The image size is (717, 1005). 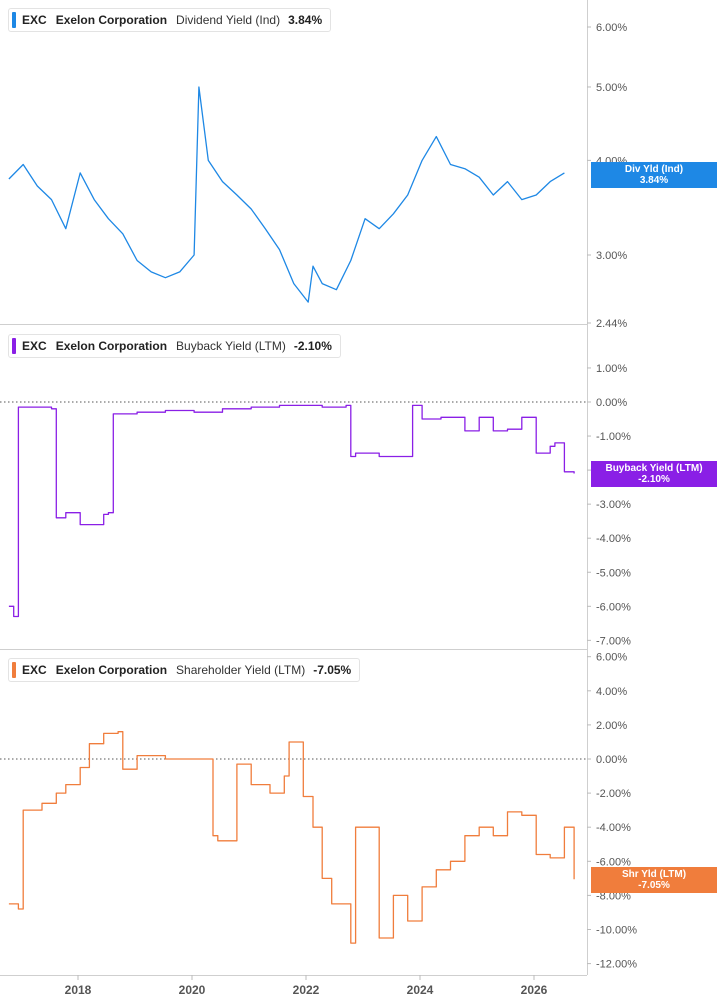 I want to click on y-tick-label: -3.00%, so click(x=613, y=505).